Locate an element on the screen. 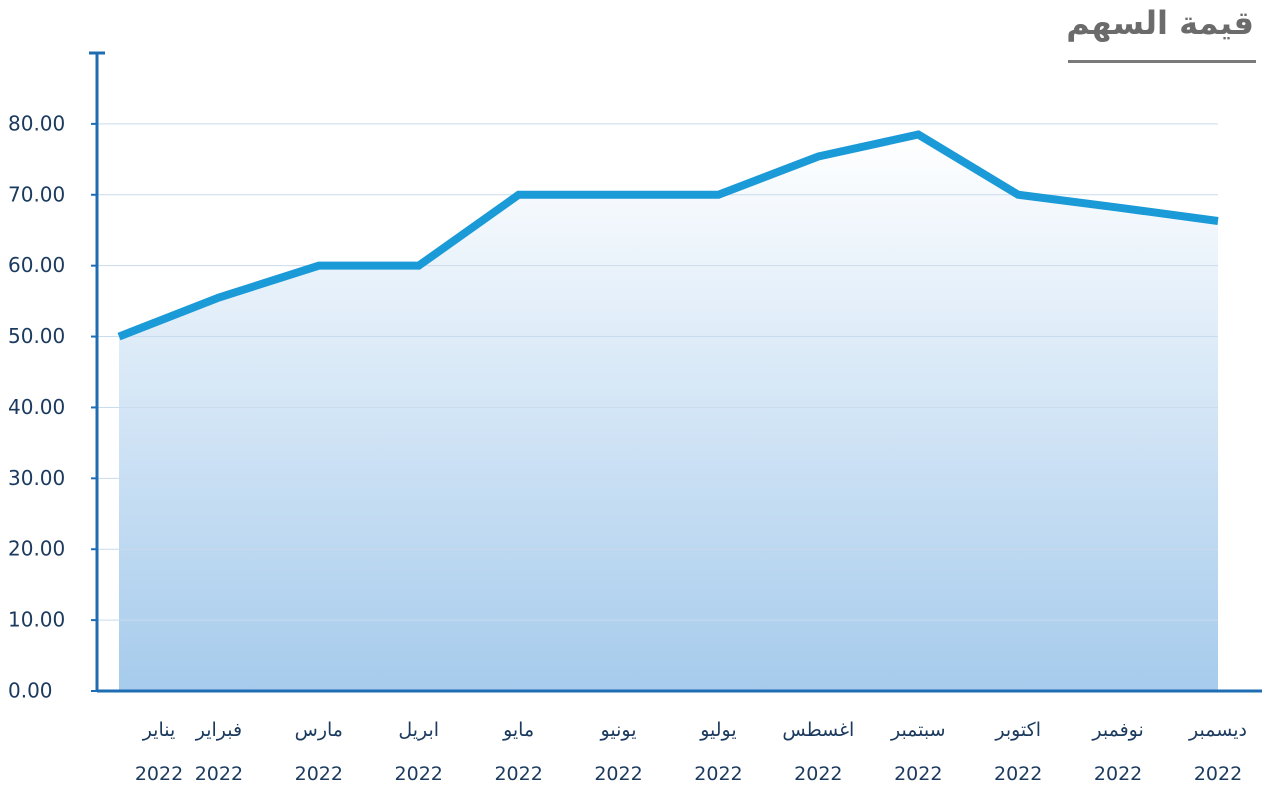 The height and width of the screenshot is (796, 1266). x-tick-label: نوفمبر 2022 is located at coordinates (1118, 752).